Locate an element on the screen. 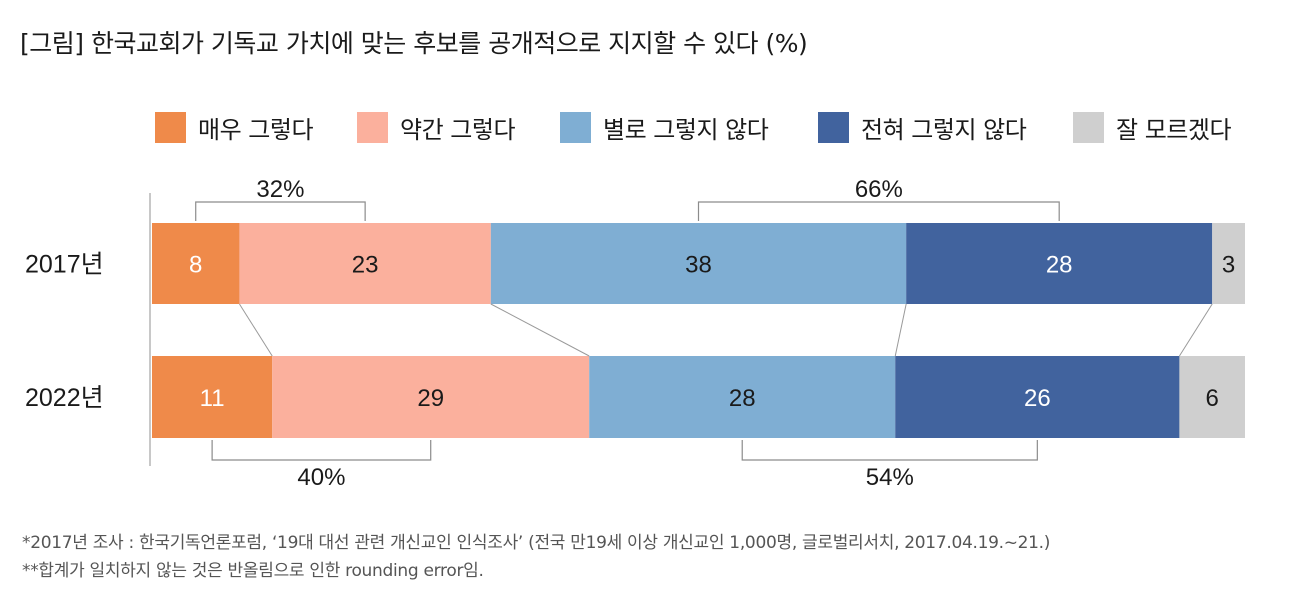 The height and width of the screenshot is (600, 1292). data-label: 38 is located at coordinates (698, 265).